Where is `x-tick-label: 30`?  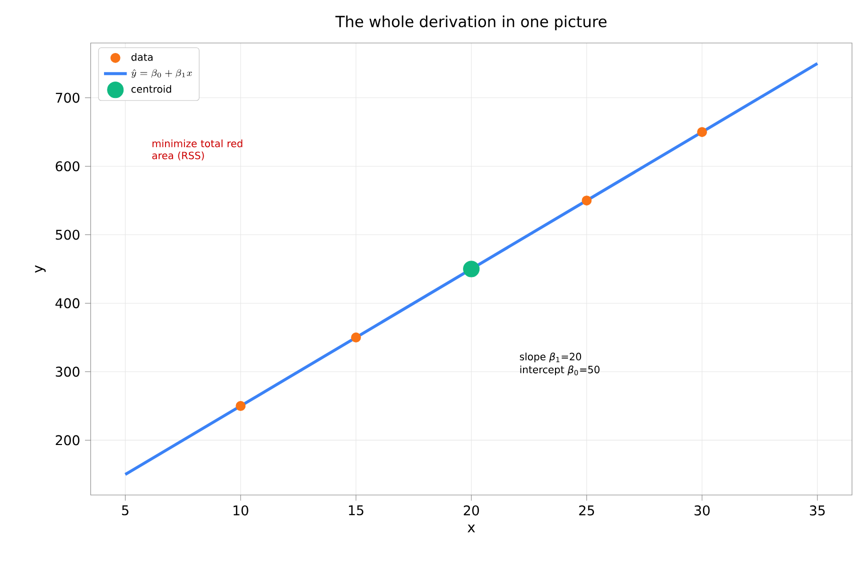
x-tick-label: 30 is located at coordinates (702, 510).